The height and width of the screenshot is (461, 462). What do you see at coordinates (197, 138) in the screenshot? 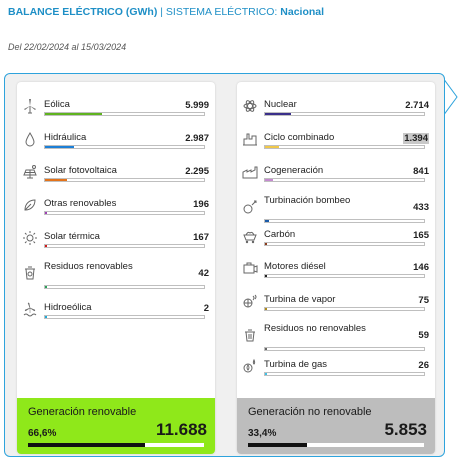
I see `renewable-value: 2.987` at bounding box center [197, 138].